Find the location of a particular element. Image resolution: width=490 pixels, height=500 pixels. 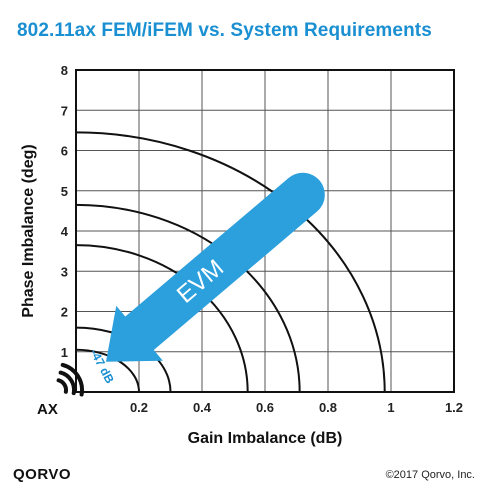

y-tick-label: 1 is located at coordinates (64, 352).